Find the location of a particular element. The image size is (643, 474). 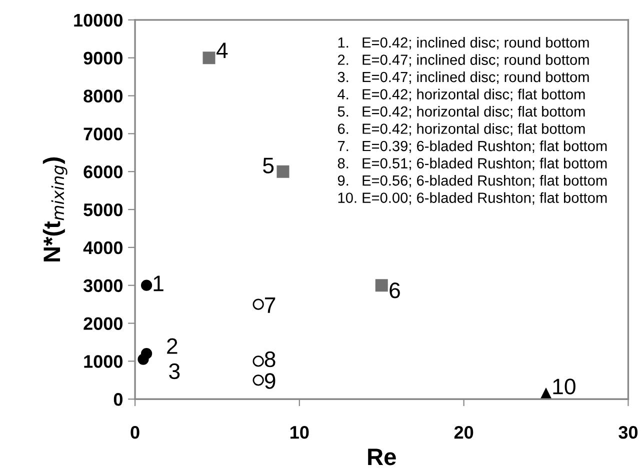

annotation: 4 is located at coordinates (222, 50).